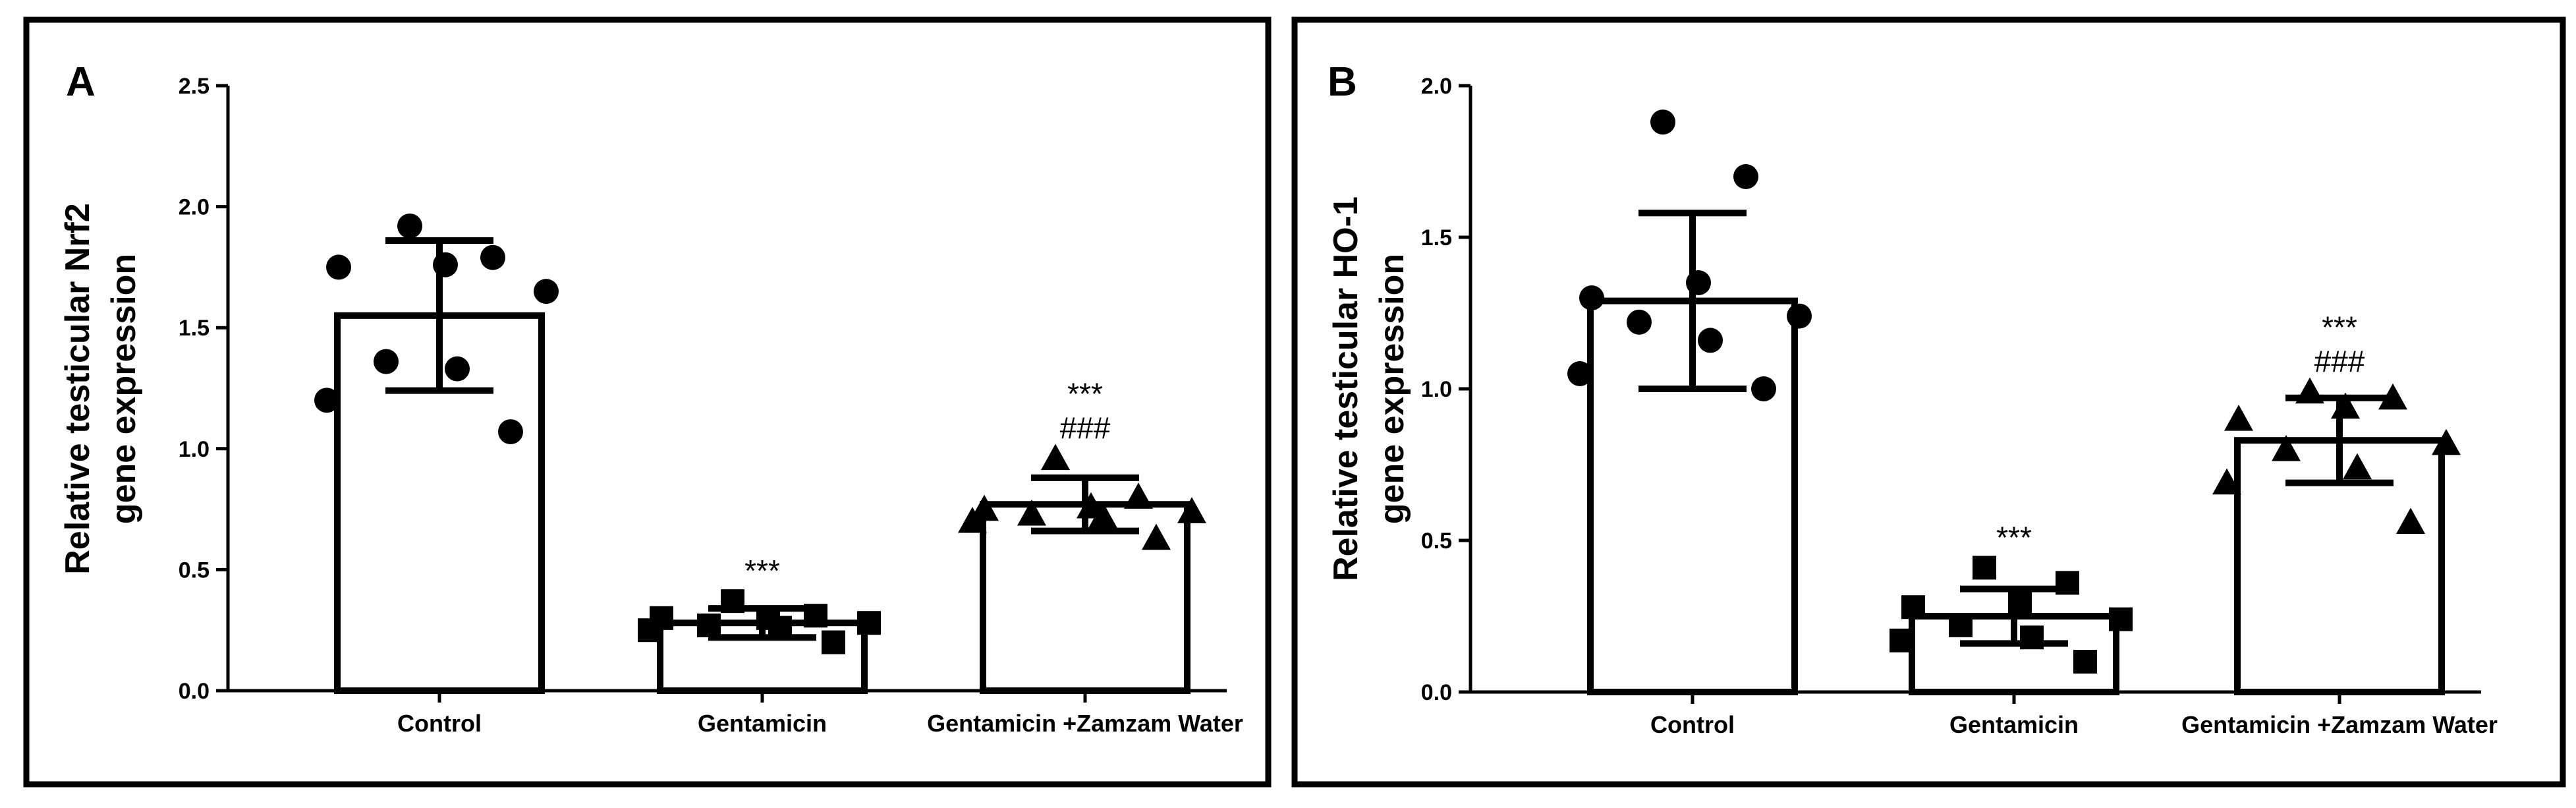 The height and width of the screenshot is (808, 2576). Describe the element at coordinates (1342, 82) in the screenshot. I see `panel-label: B` at that location.